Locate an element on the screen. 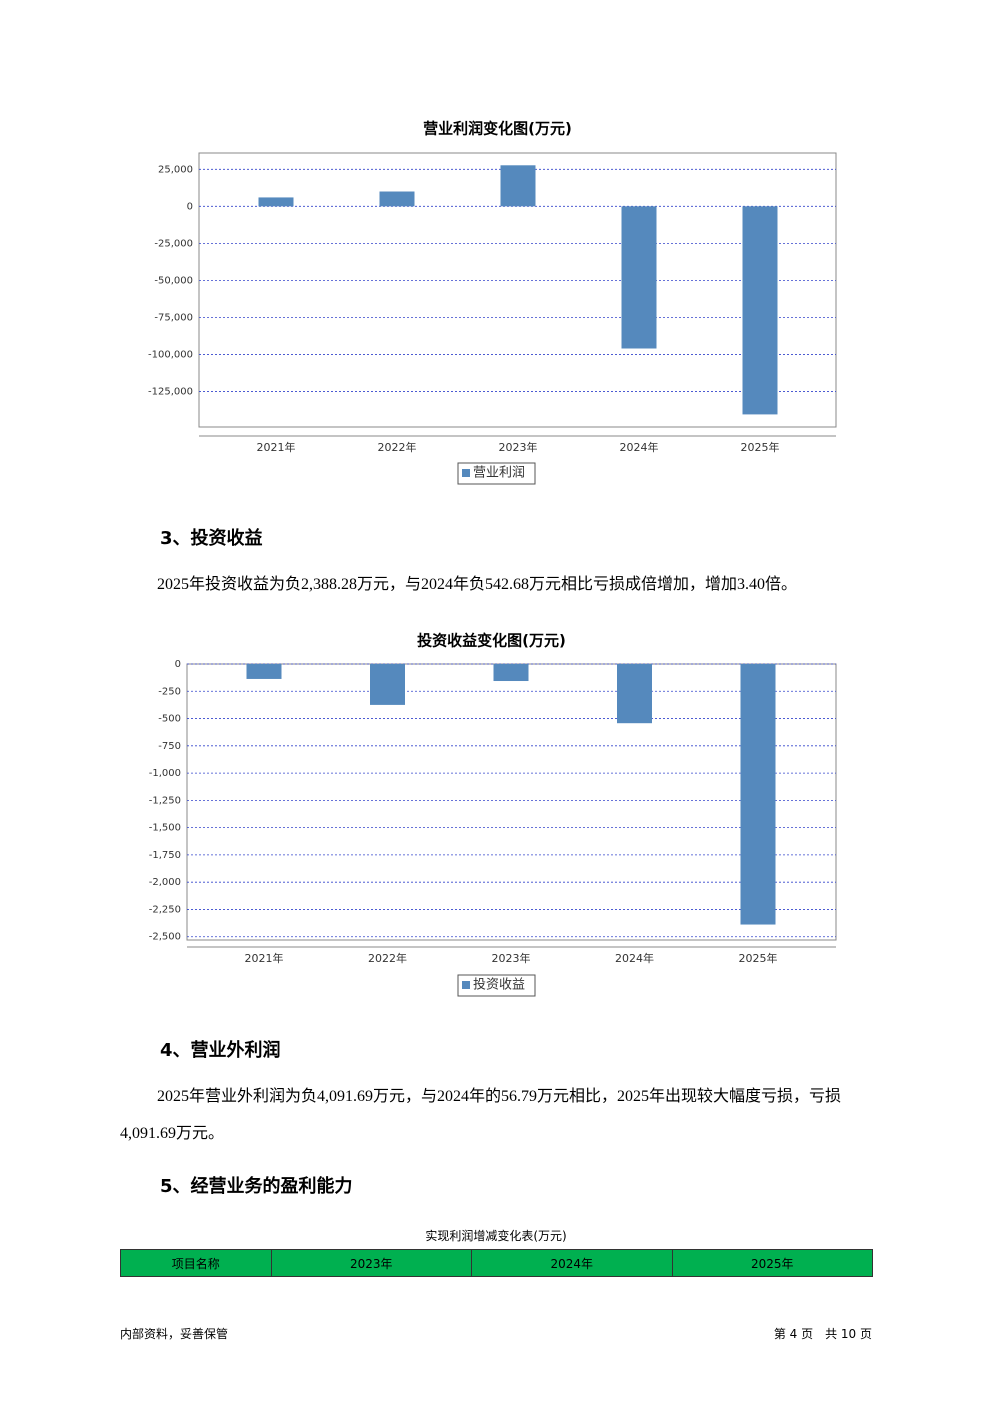 This screenshot has height=1403, width=992. y-tick-label: -500 is located at coordinates (169, 719).